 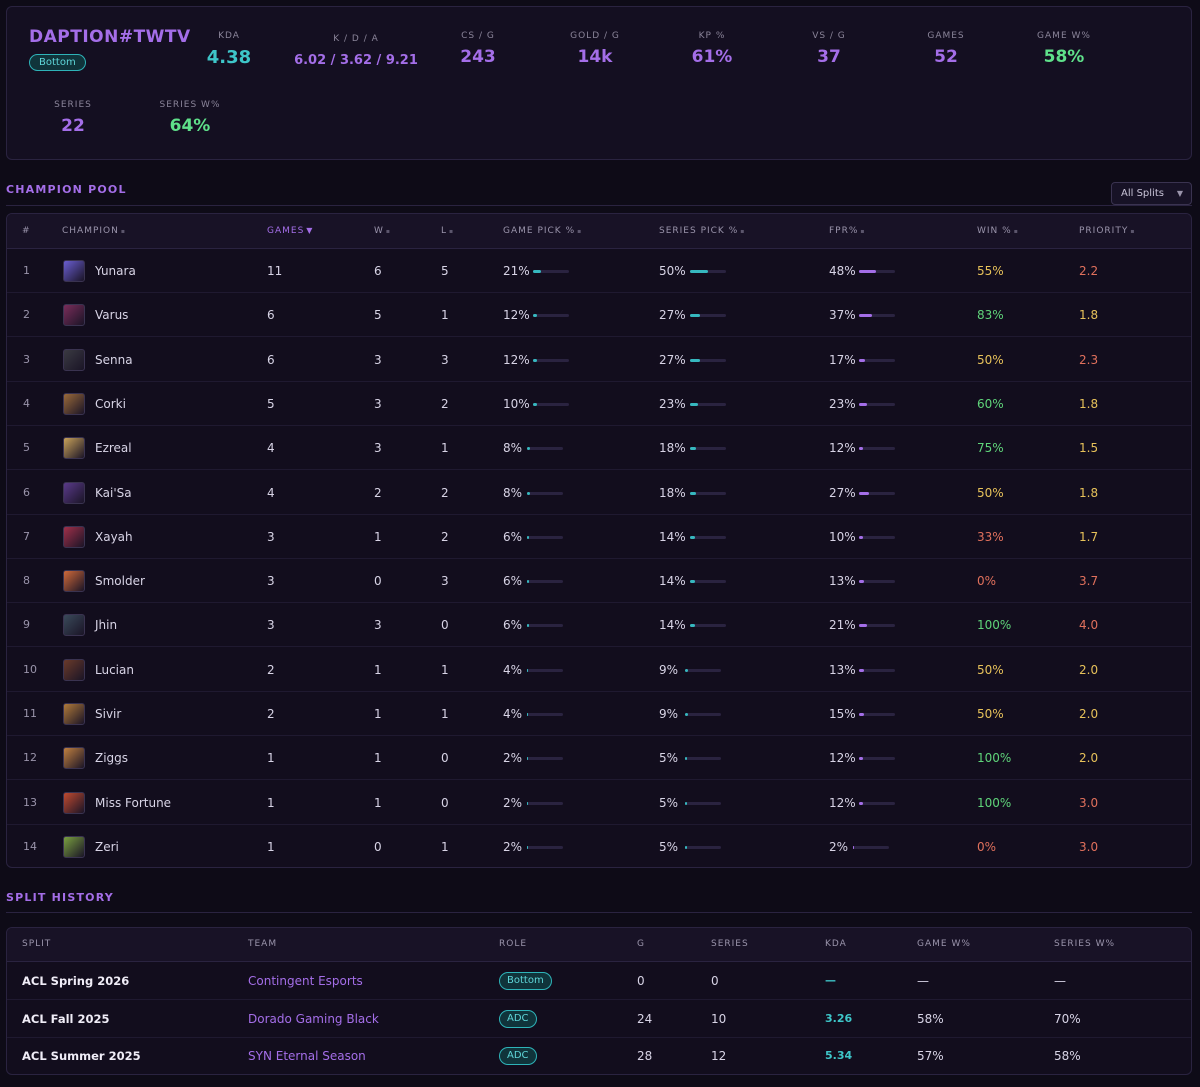 I want to click on kda-cell: 5.34, so click(x=839, y=1055).